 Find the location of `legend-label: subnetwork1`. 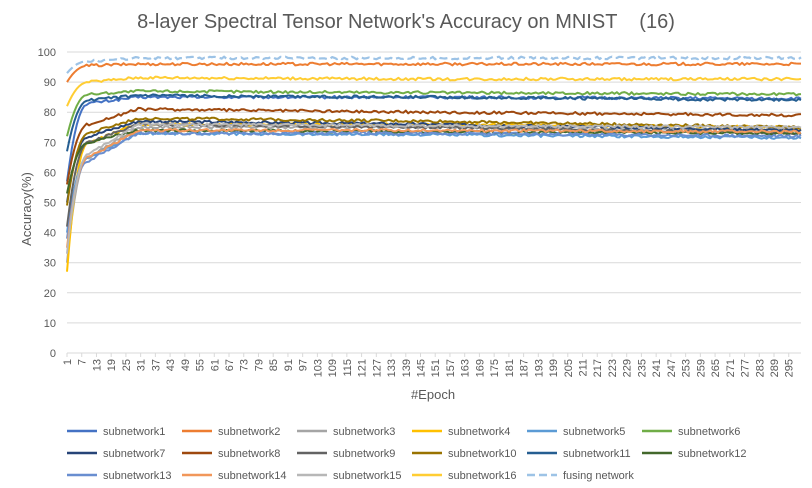

legend-label: subnetwork1 is located at coordinates (134, 432).